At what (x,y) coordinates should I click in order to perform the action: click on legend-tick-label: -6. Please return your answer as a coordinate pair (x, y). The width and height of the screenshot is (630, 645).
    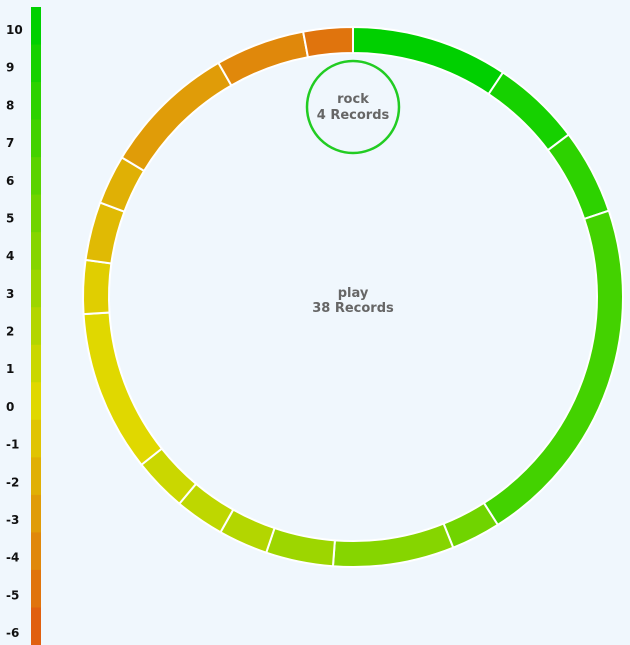
    Looking at the image, I should click on (12, 633).